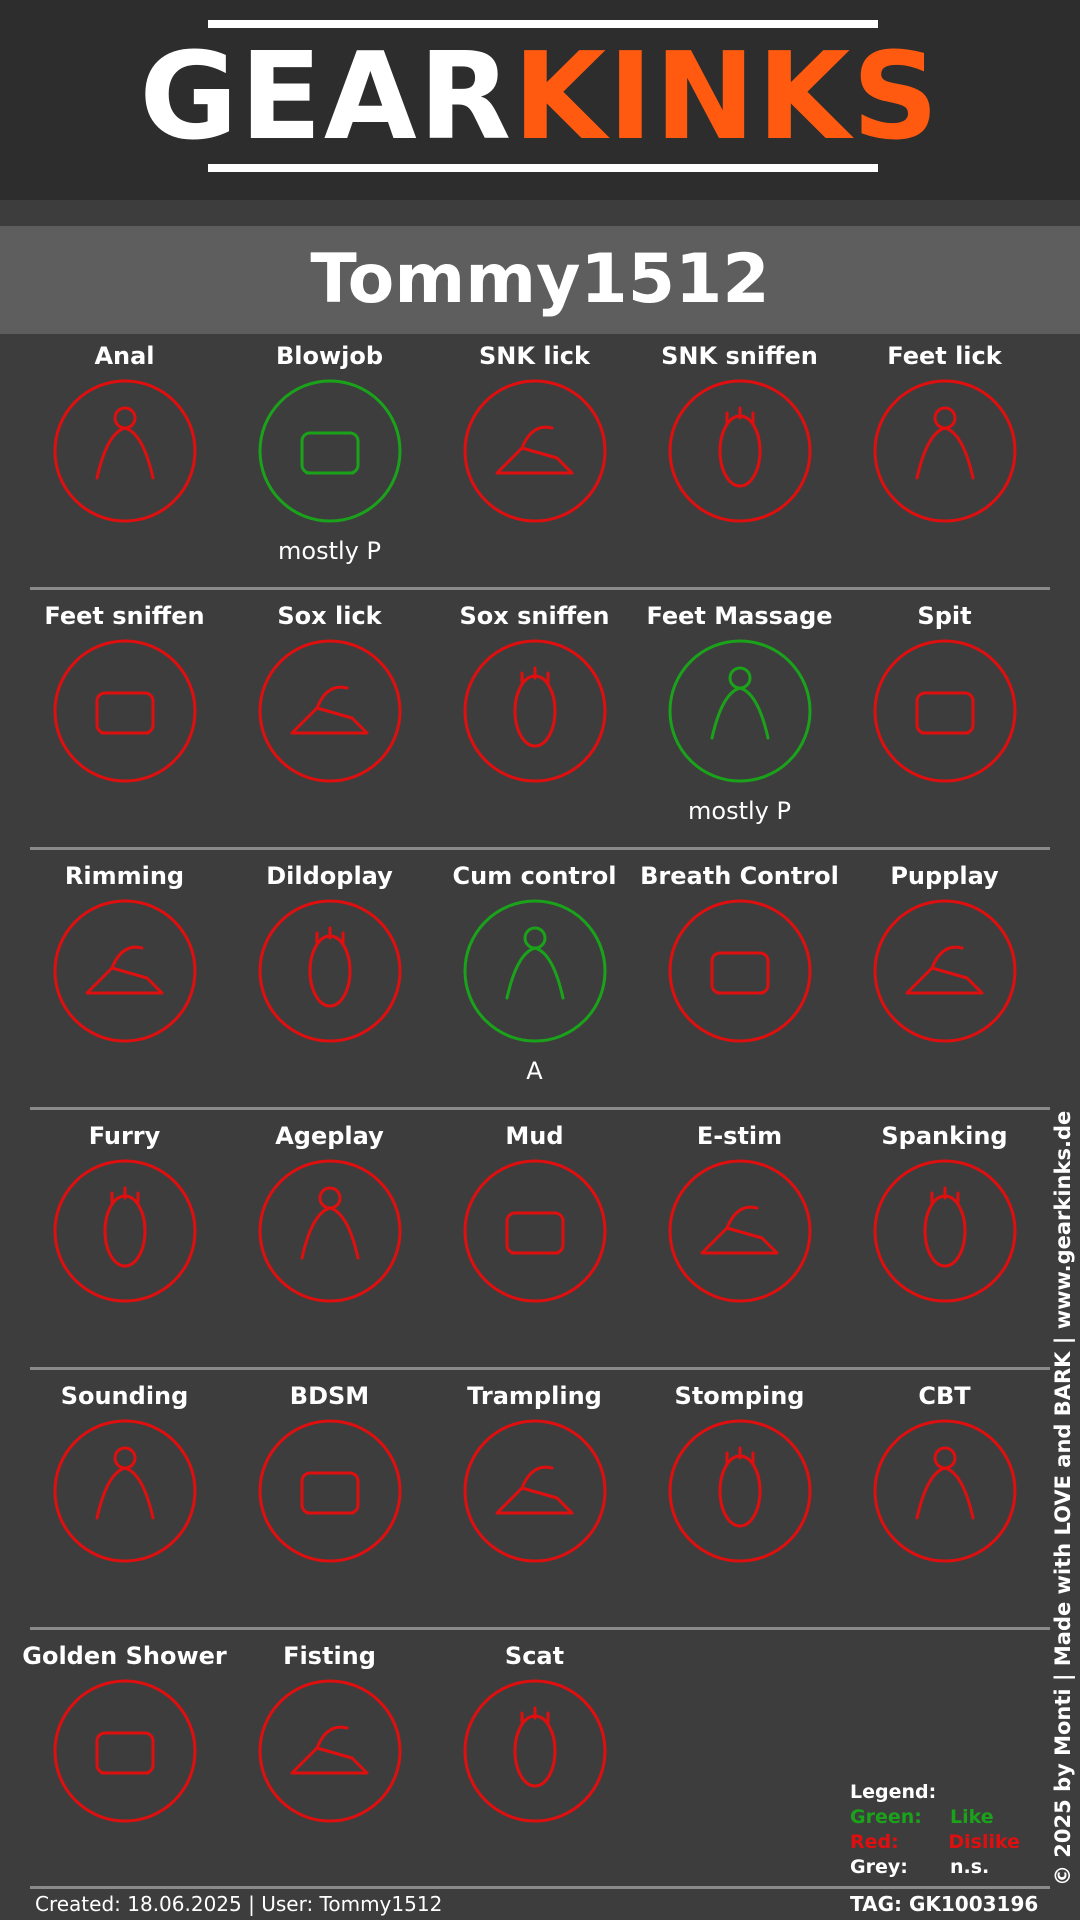  Describe the element at coordinates (543, 168) in the screenshot. I see `logo-bottom-bar` at that location.